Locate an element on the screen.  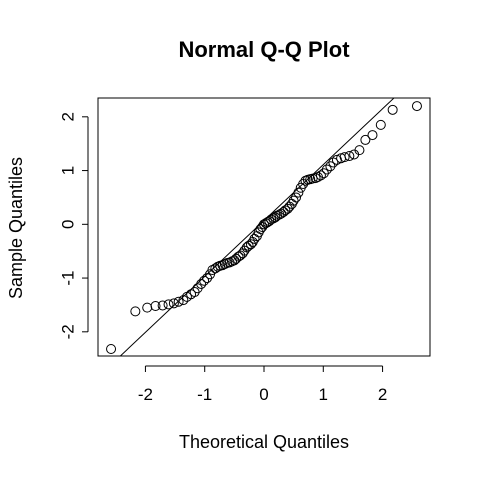
x-axis-label: Theoretical Quantiles is located at coordinates (264, 442).